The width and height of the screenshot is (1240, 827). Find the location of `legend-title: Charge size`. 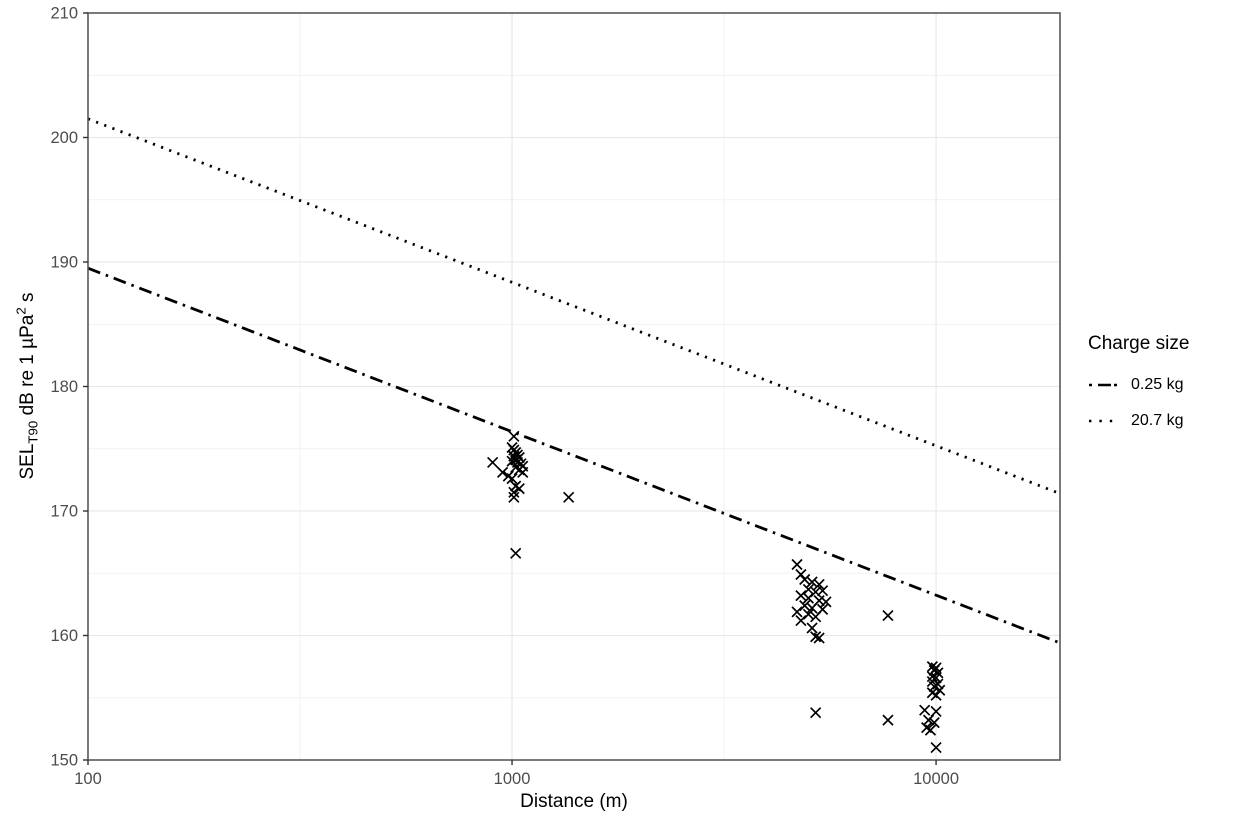

legend-title: Charge size is located at coordinates (1139, 343).